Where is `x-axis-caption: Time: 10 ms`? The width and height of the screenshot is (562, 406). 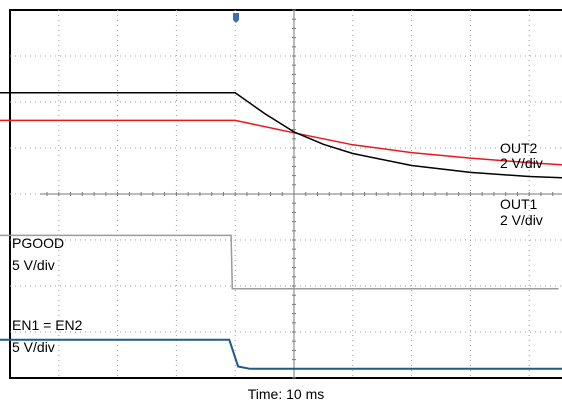 x-axis-caption: Time: 10 ms is located at coordinates (286, 394).